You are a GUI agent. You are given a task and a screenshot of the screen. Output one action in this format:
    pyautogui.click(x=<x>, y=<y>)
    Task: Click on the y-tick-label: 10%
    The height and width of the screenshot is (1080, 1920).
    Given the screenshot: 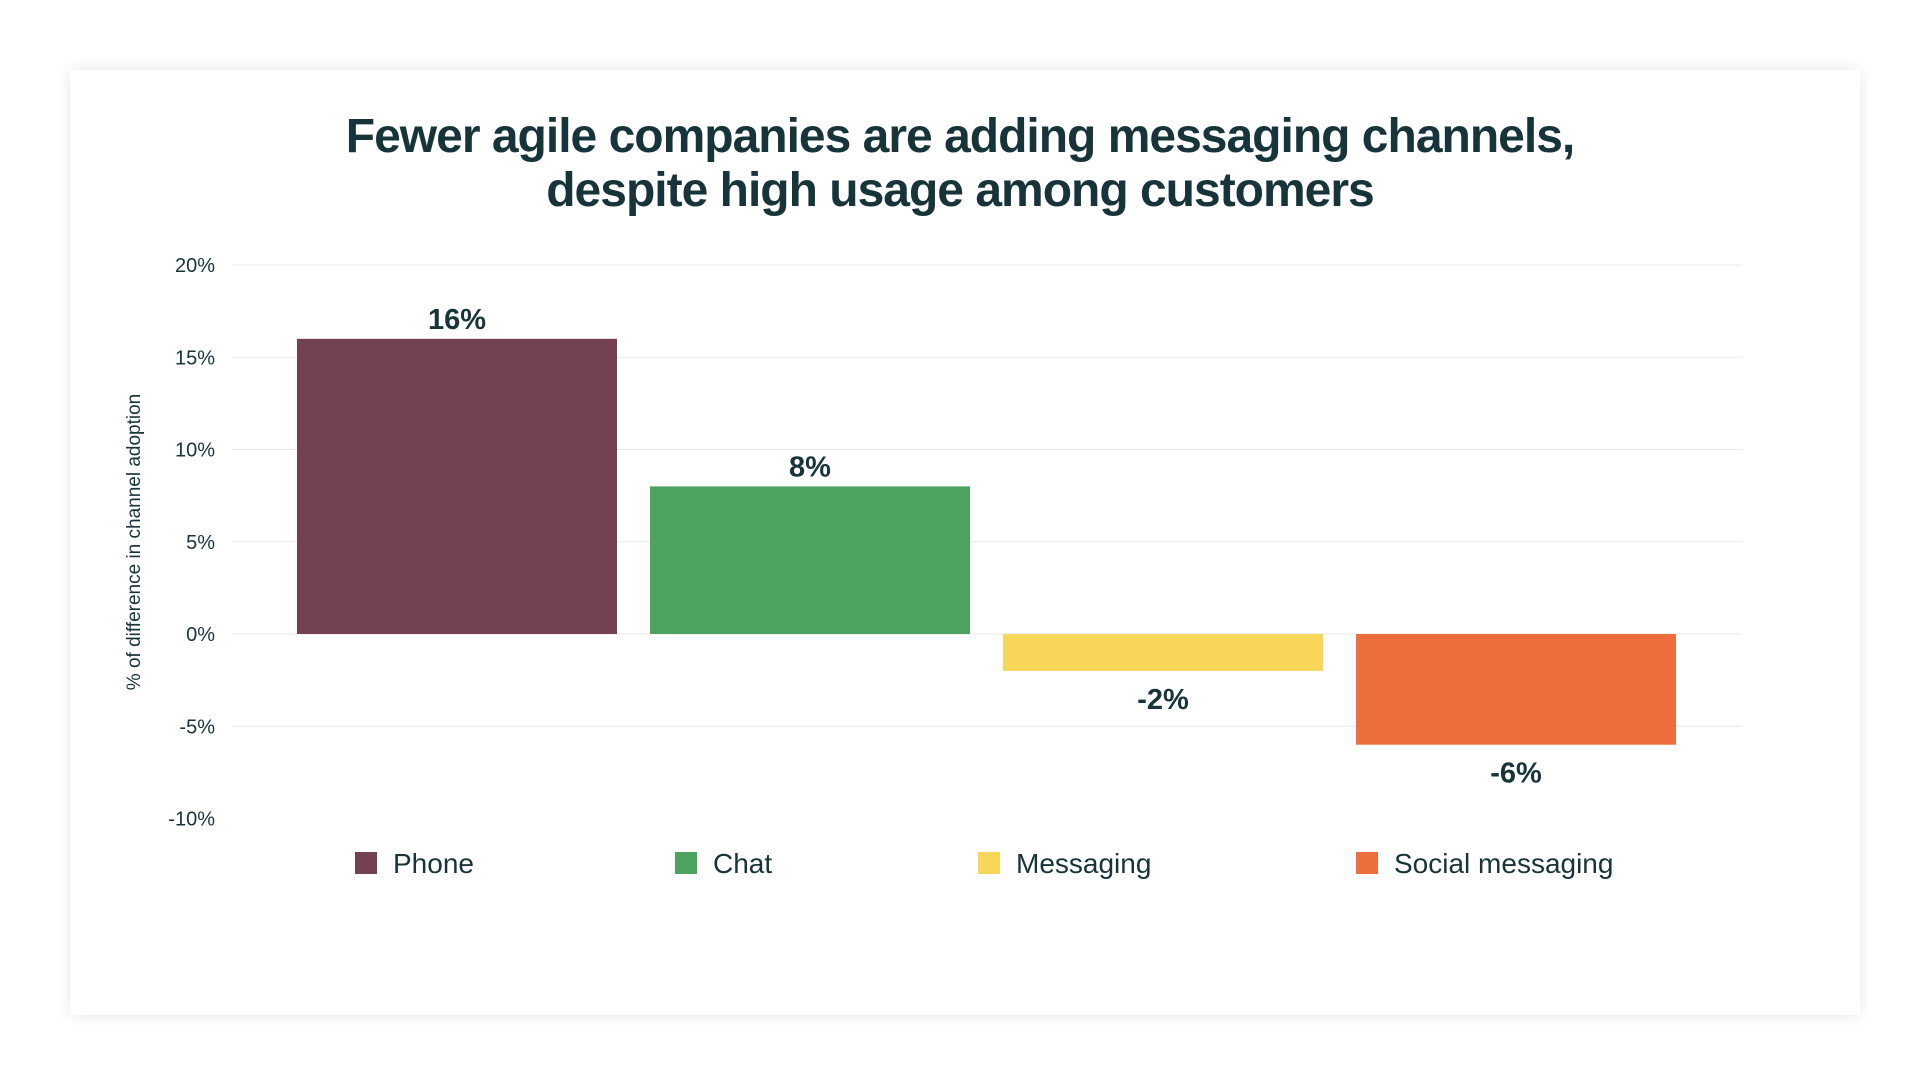 What is the action you would take?
    pyautogui.click(x=195, y=451)
    